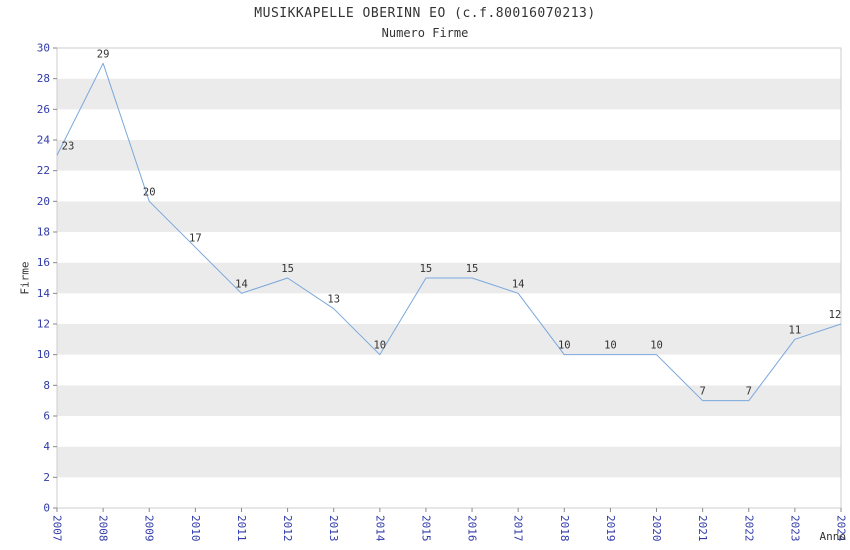 The height and width of the screenshot is (550, 850). I want to click on value-label: 11, so click(795, 330).